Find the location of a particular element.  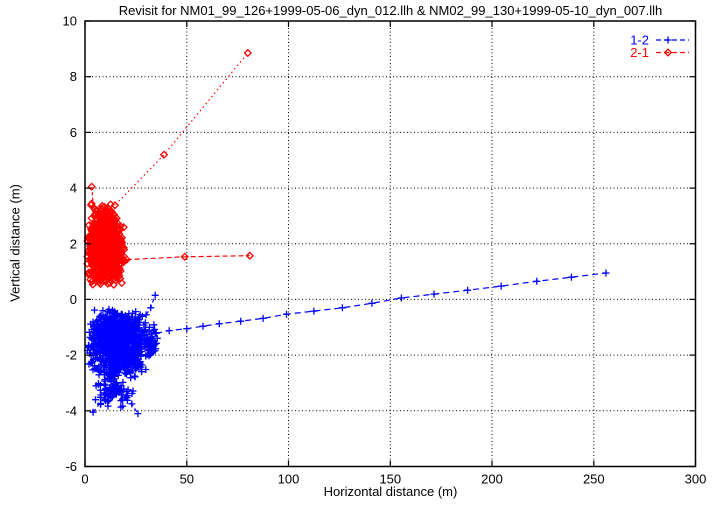

svg-text: 4 is located at coordinates (73, 188).